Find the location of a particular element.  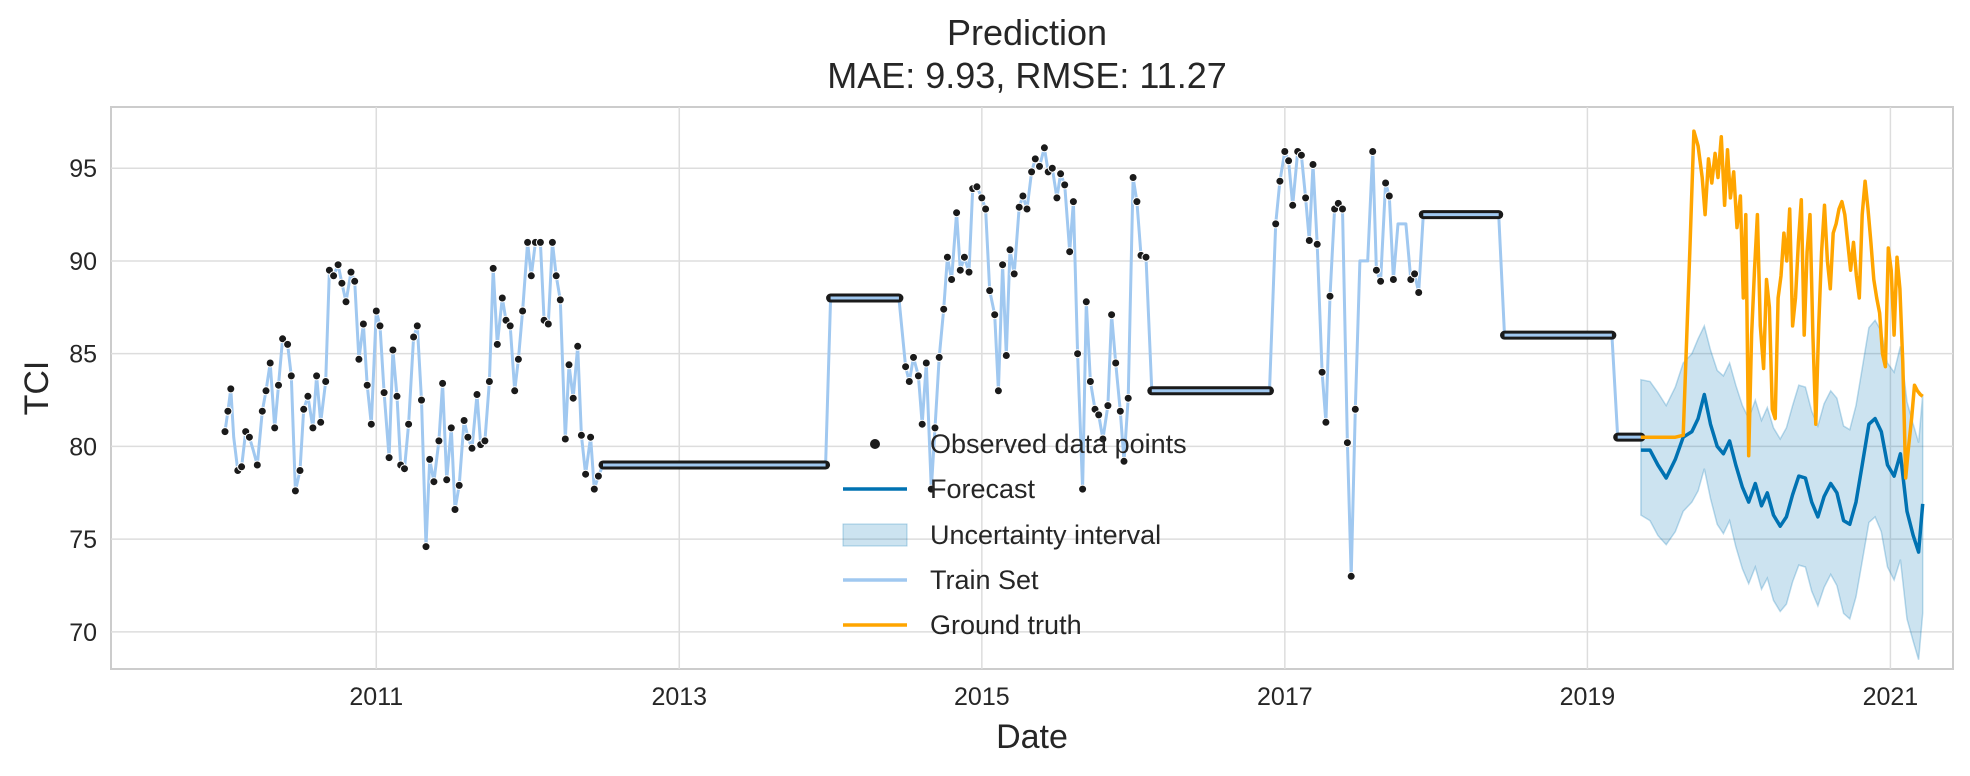

y-tick-label: 80 is located at coordinates (83, 447).